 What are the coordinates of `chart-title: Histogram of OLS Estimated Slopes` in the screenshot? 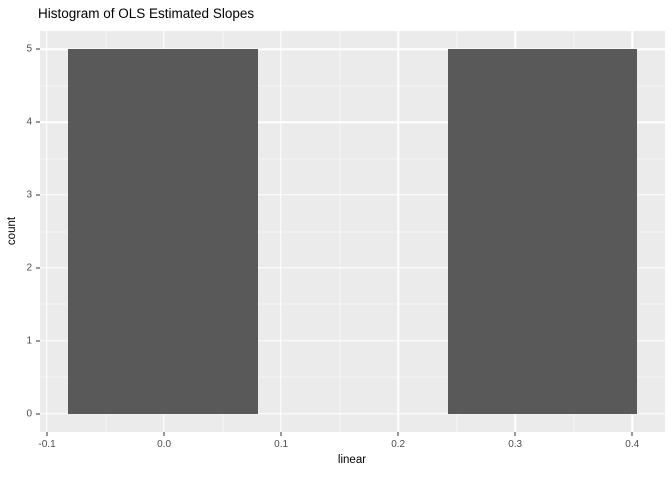 It's located at (146, 13).